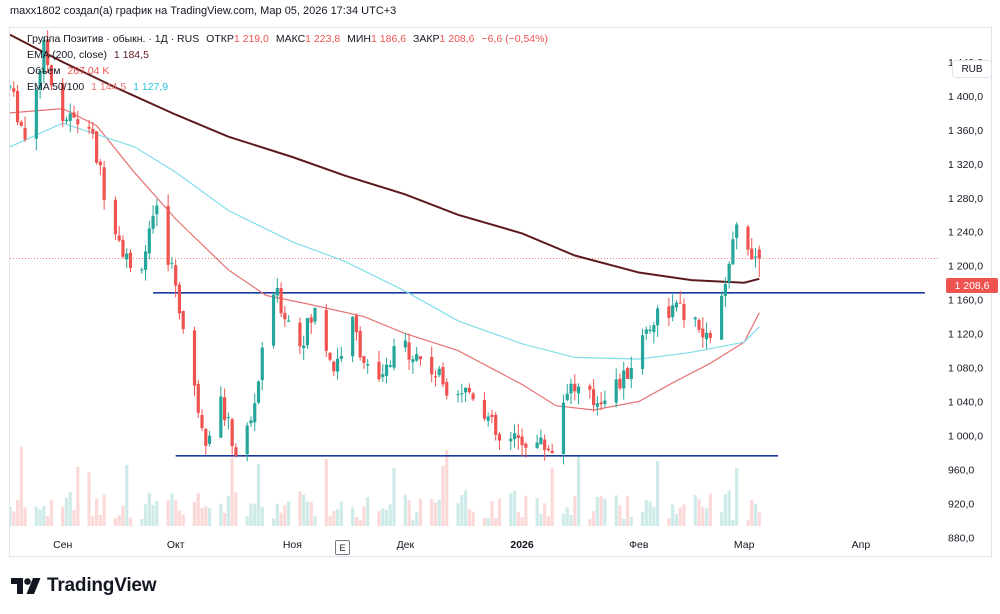 The image size is (1000, 614). I want to click on legend-low-label: МИН, so click(359, 39).